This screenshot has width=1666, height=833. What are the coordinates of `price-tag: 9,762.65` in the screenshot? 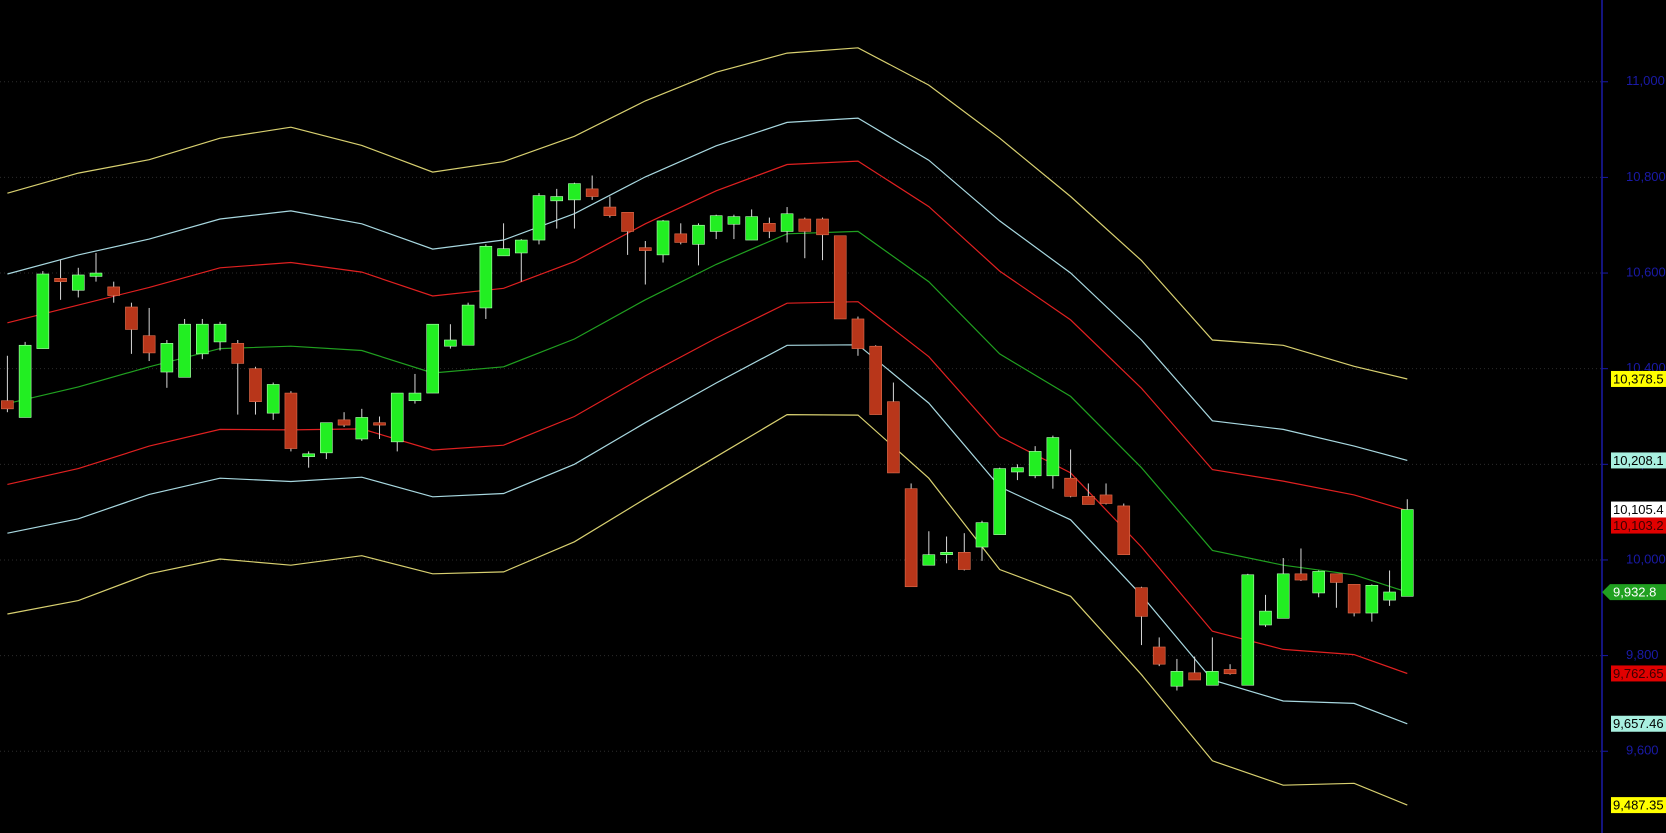 It's located at (1638, 673).